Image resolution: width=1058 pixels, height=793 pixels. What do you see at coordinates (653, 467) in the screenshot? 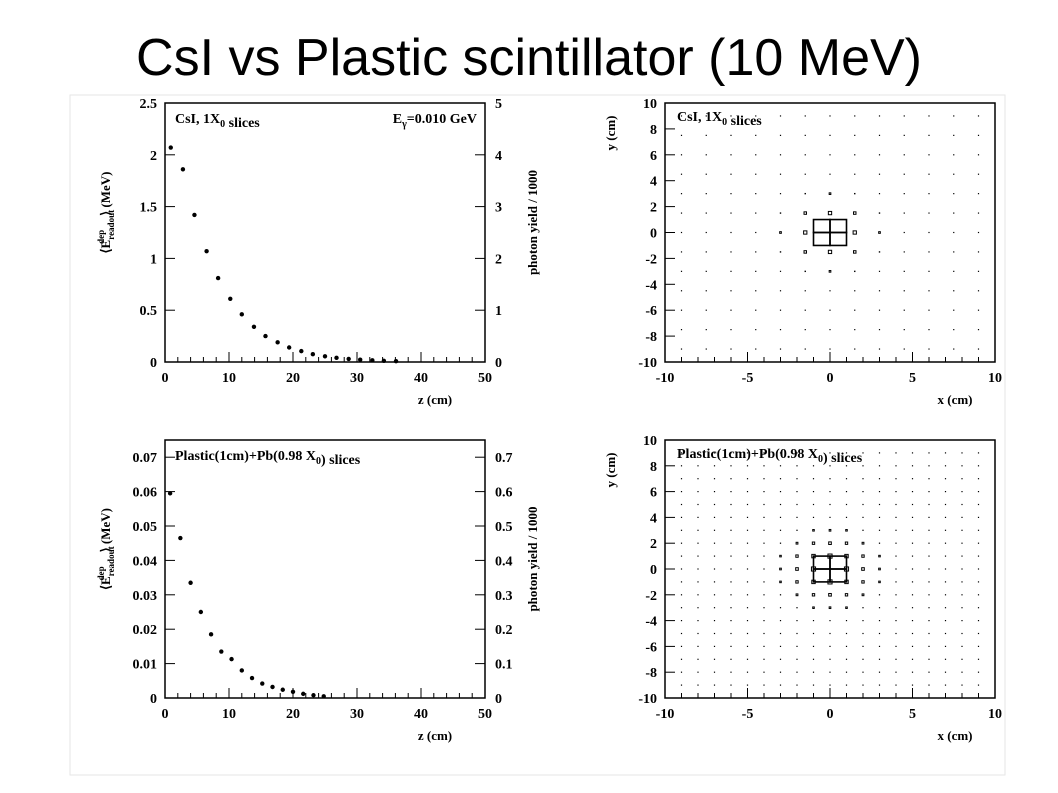
I see `m3-y-tick-label: 8` at bounding box center [653, 467].